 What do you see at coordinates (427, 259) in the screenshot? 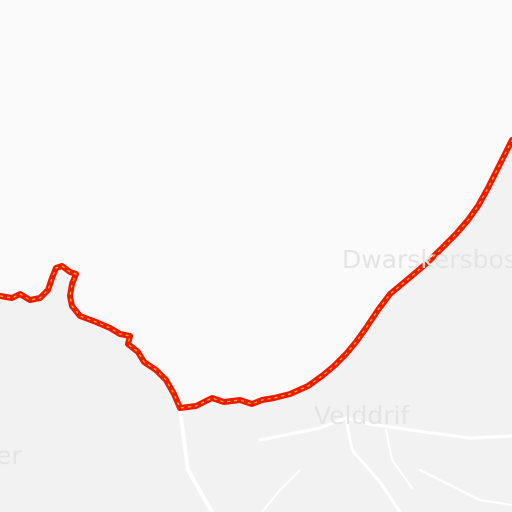
I see `place-label-dwarskersbos: Dwarskersbos` at bounding box center [427, 259].